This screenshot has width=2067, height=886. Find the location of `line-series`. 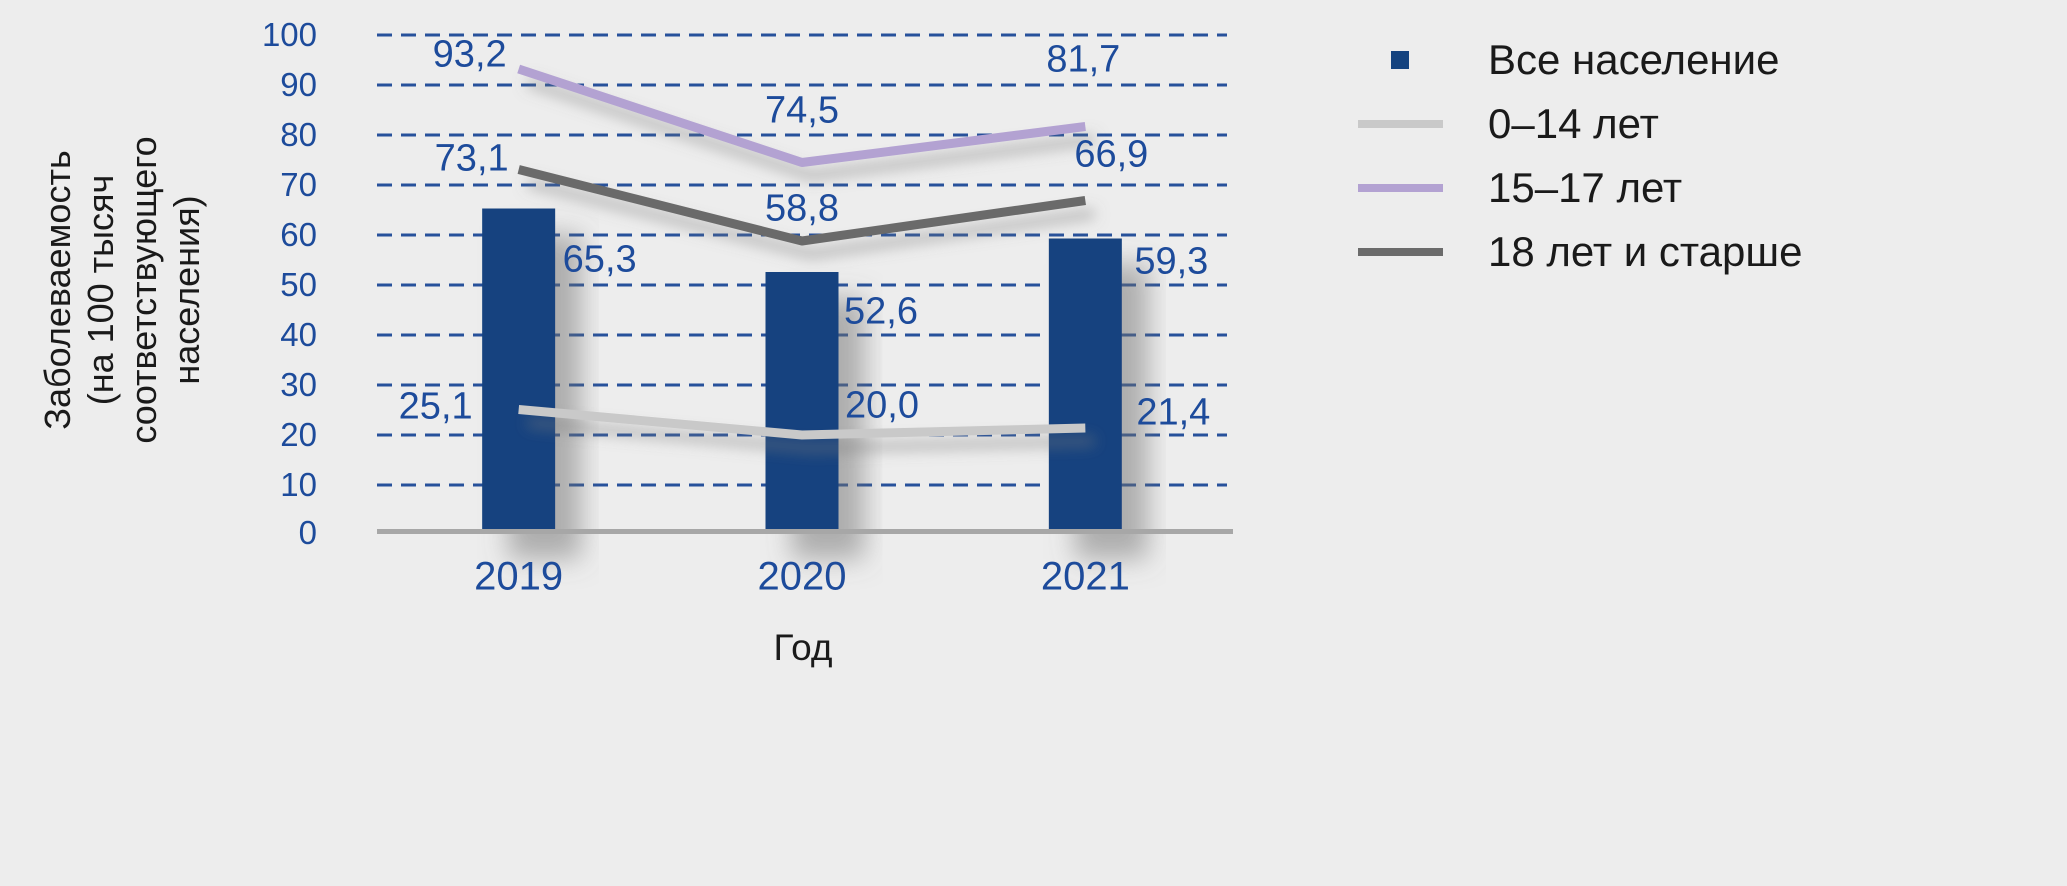

line-series is located at coordinates (801, 252).